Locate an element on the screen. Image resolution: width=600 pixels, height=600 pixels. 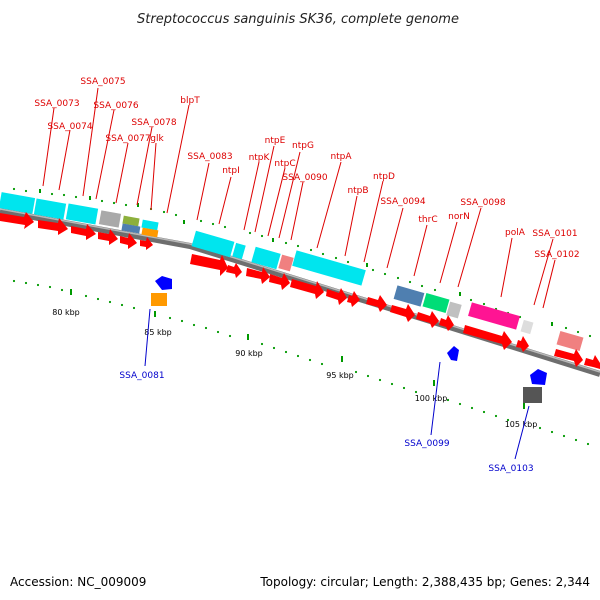
gene-label: norN is located at coordinates (459, 217).